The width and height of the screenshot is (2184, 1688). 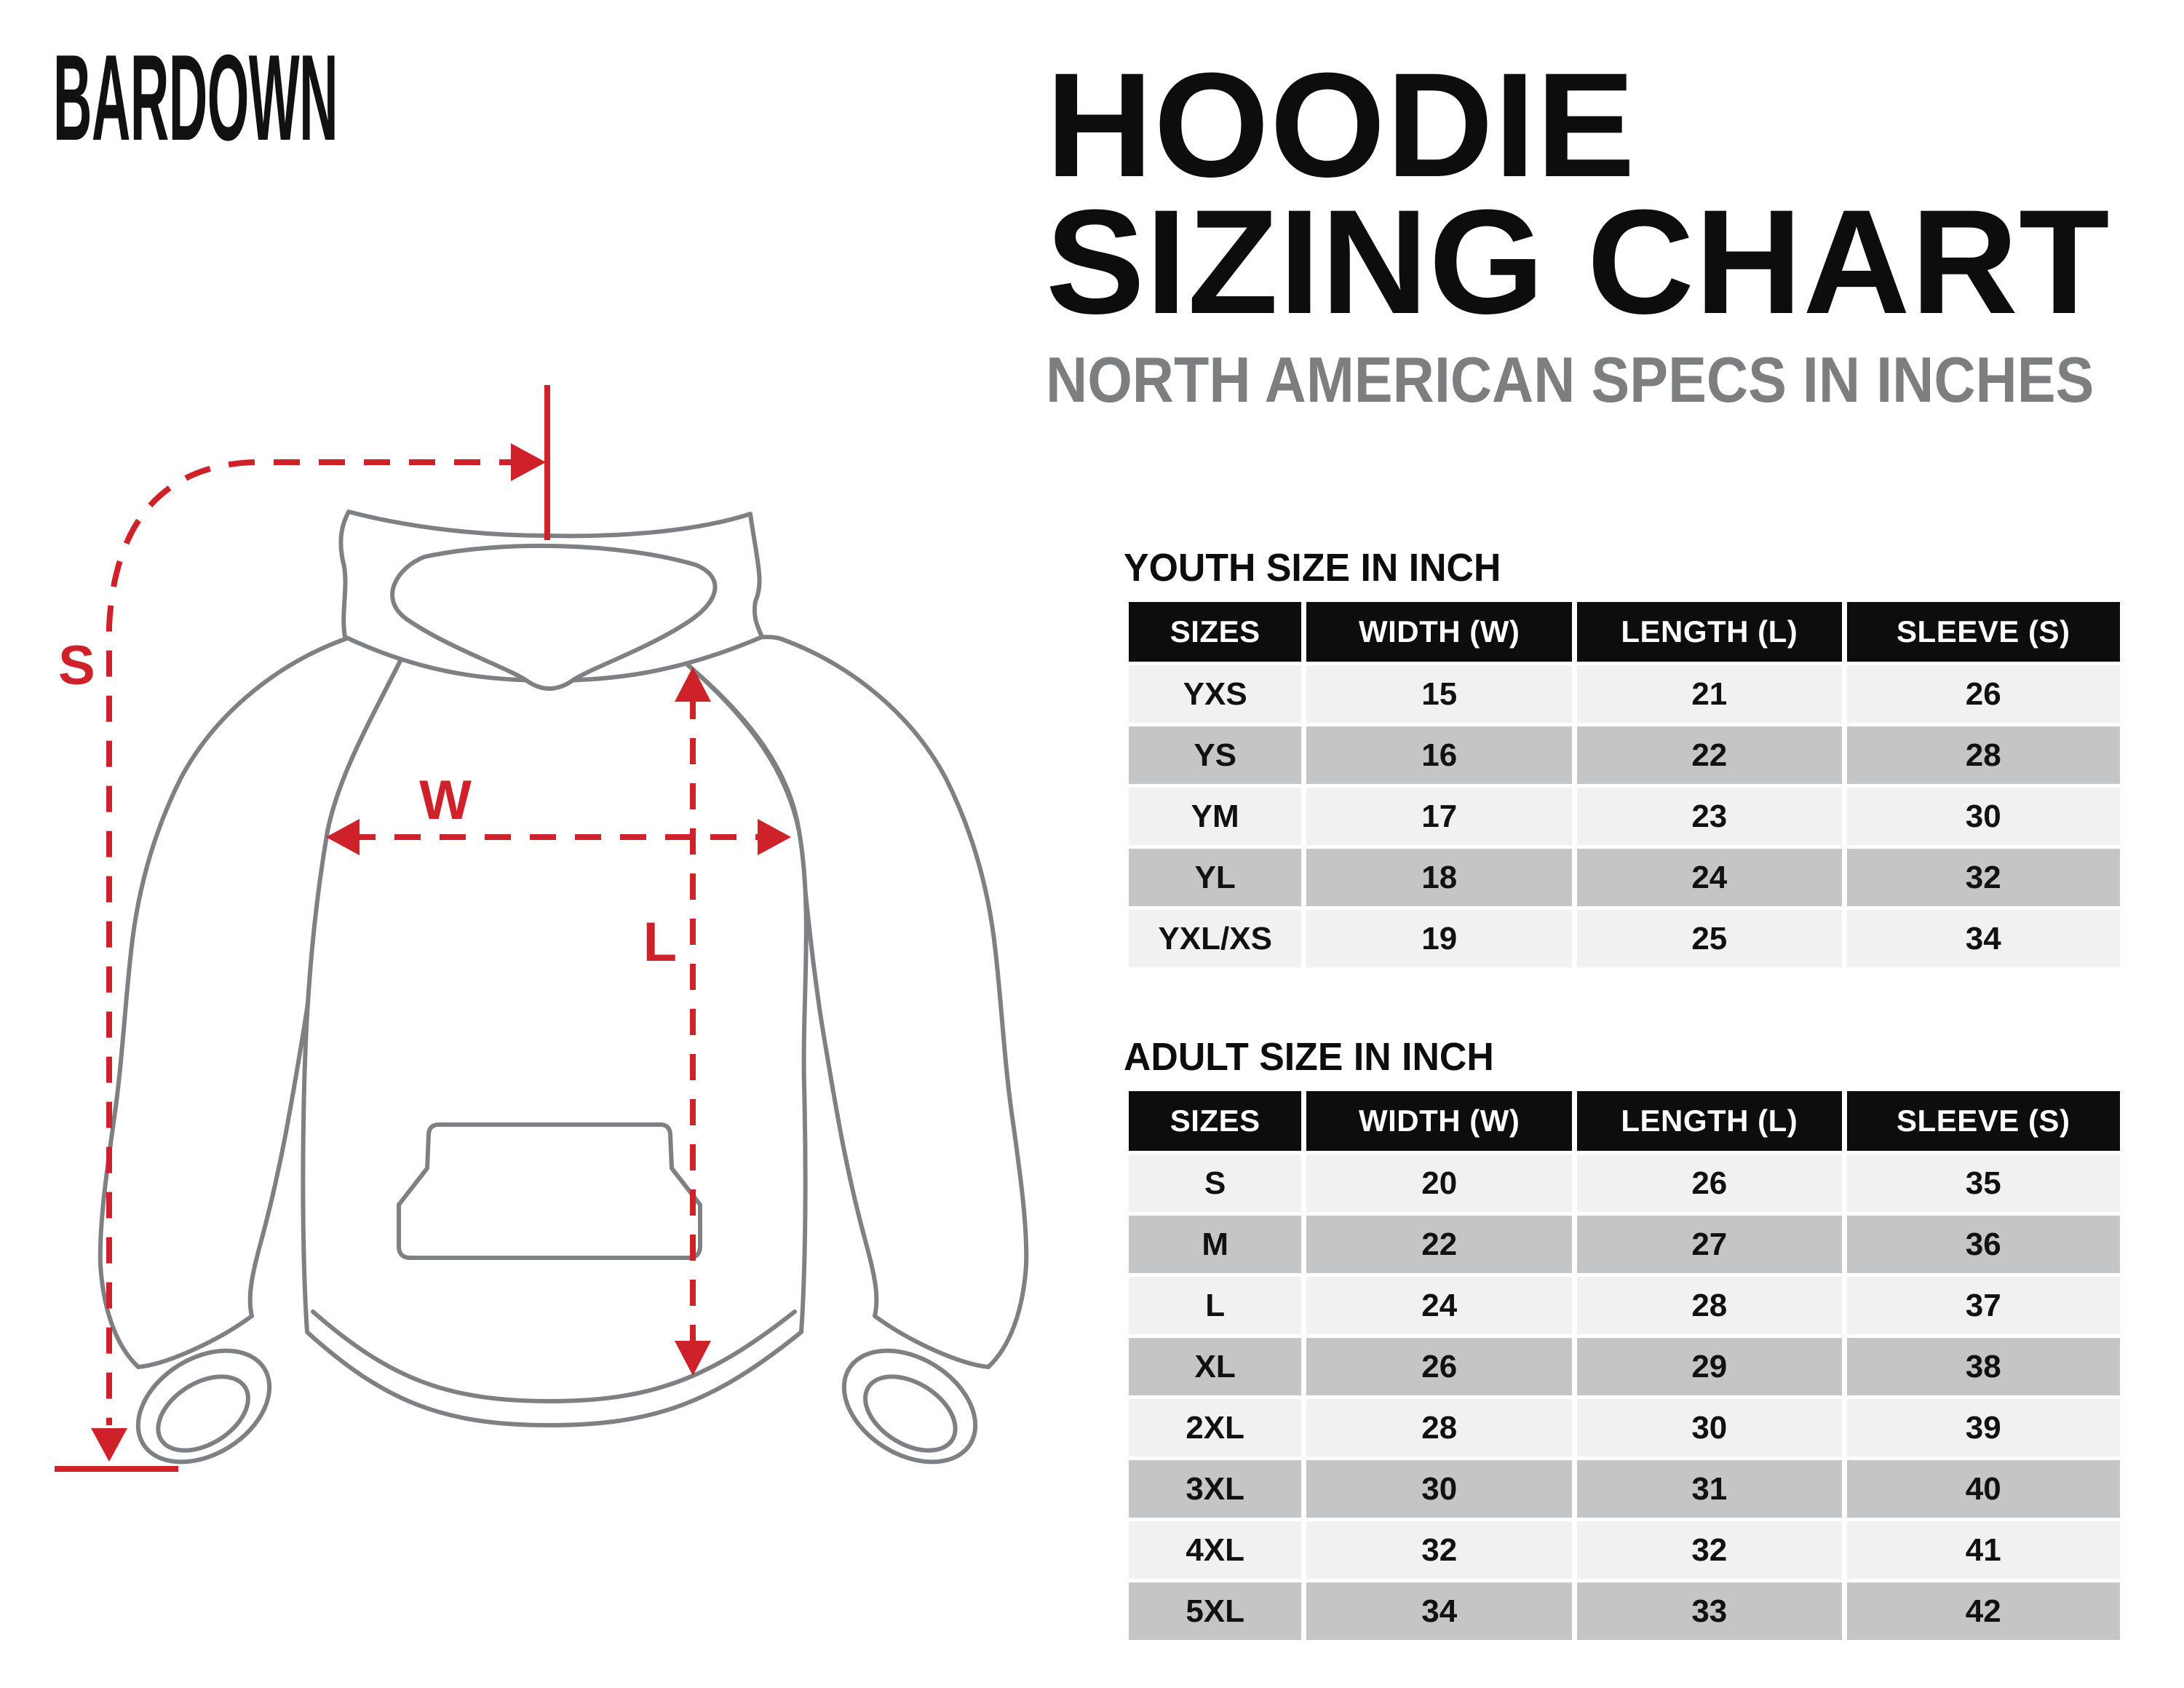 What do you see at coordinates (1710, 1489) in the screenshot?
I see `length-cell: 31` at bounding box center [1710, 1489].